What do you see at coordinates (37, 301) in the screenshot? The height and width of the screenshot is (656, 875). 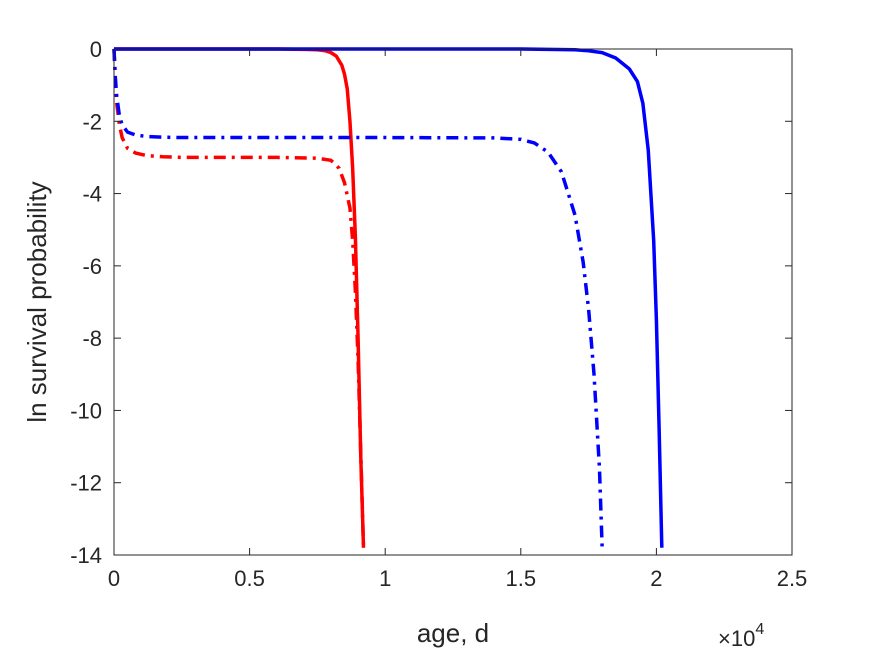 I see `y-axis-label: ln survival probability` at bounding box center [37, 301].